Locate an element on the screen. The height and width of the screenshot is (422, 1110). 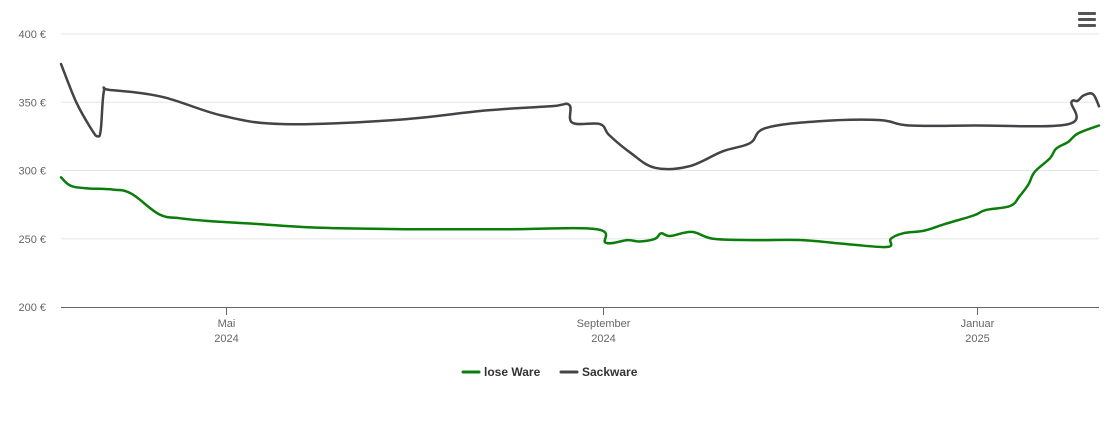
legend-label: lose Ware is located at coordinates (512, 372).